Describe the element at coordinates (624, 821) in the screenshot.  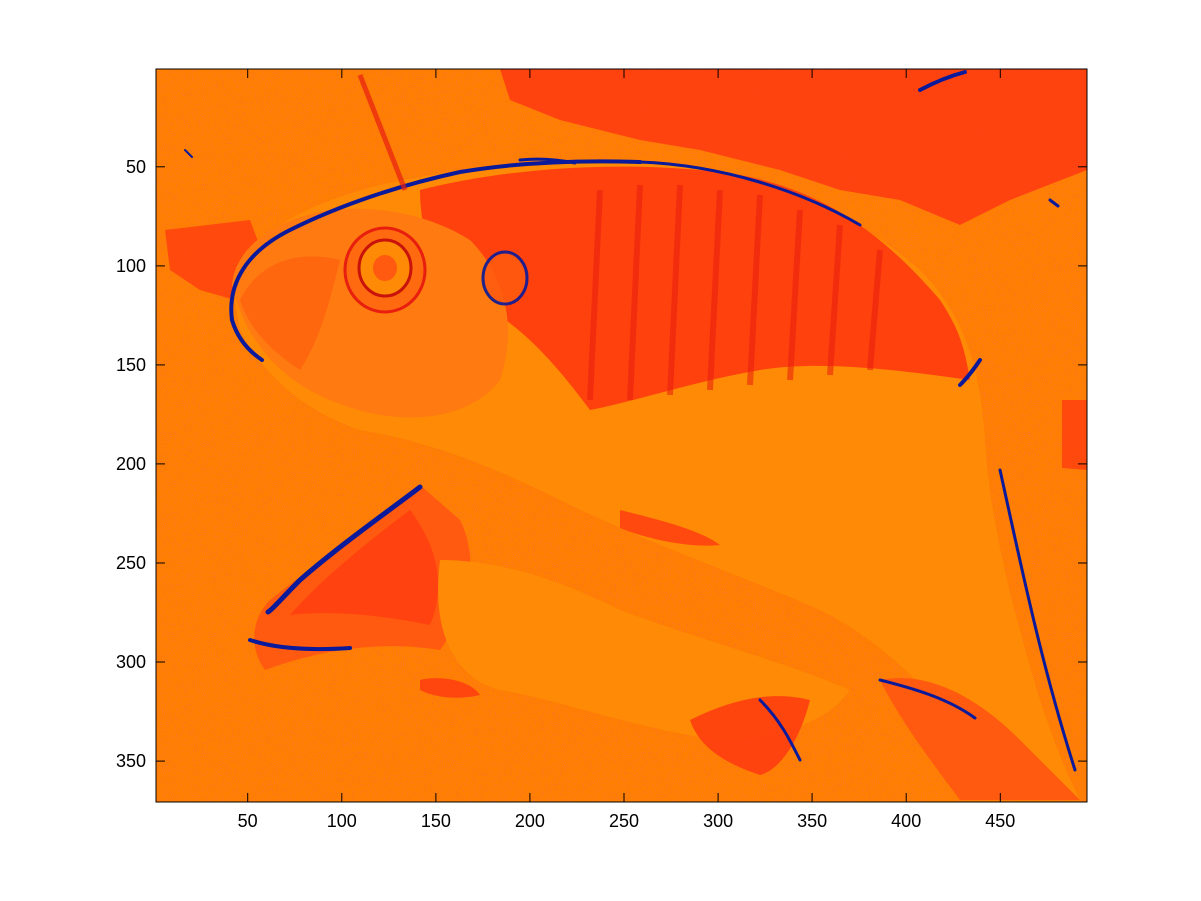
I see `x-tick-label: 250` at that location.